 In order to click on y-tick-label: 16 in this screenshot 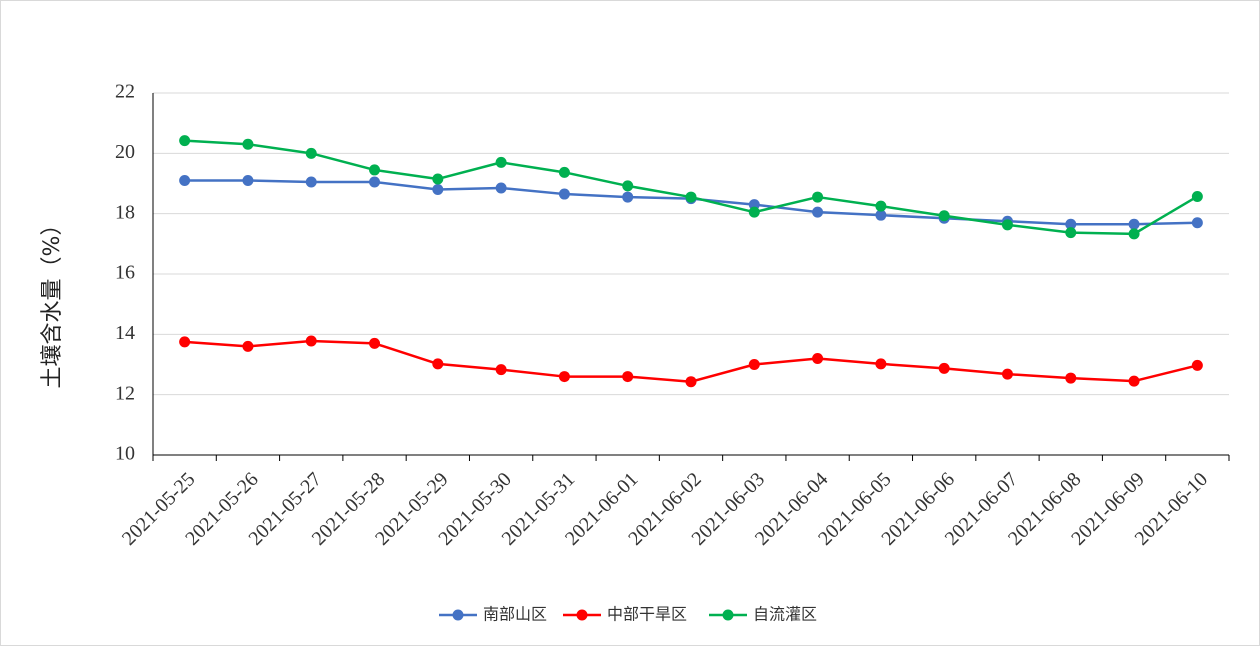, I will do `click(125, 273)`.